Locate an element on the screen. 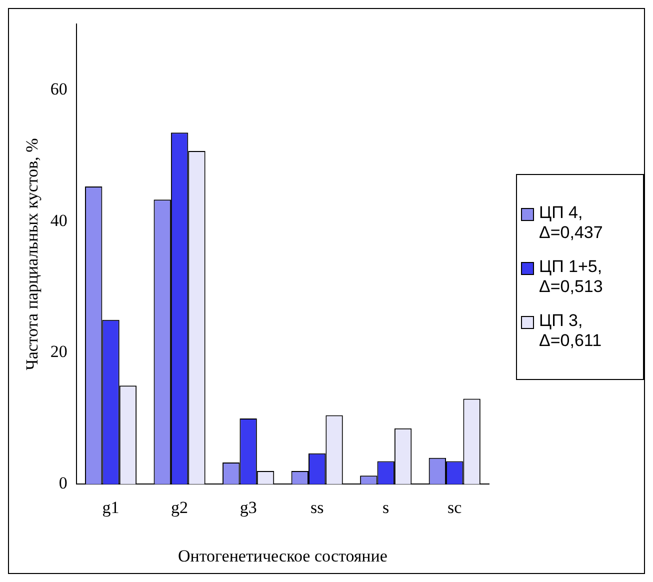 Image resolution: width=653 pixels, height=582 pixels. y-tick-label: 60 is located at coordinates (59, 88).